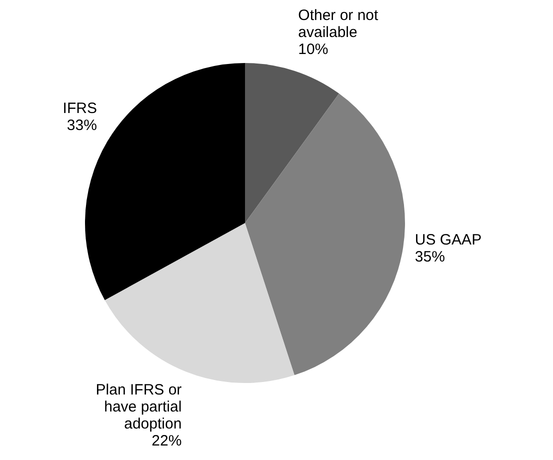 Image resolution: width=553 pixels, height=460 pixels. Describe the element at coordinates (313, 49) in the screenshot. I see `data-label: 10%` at that location.